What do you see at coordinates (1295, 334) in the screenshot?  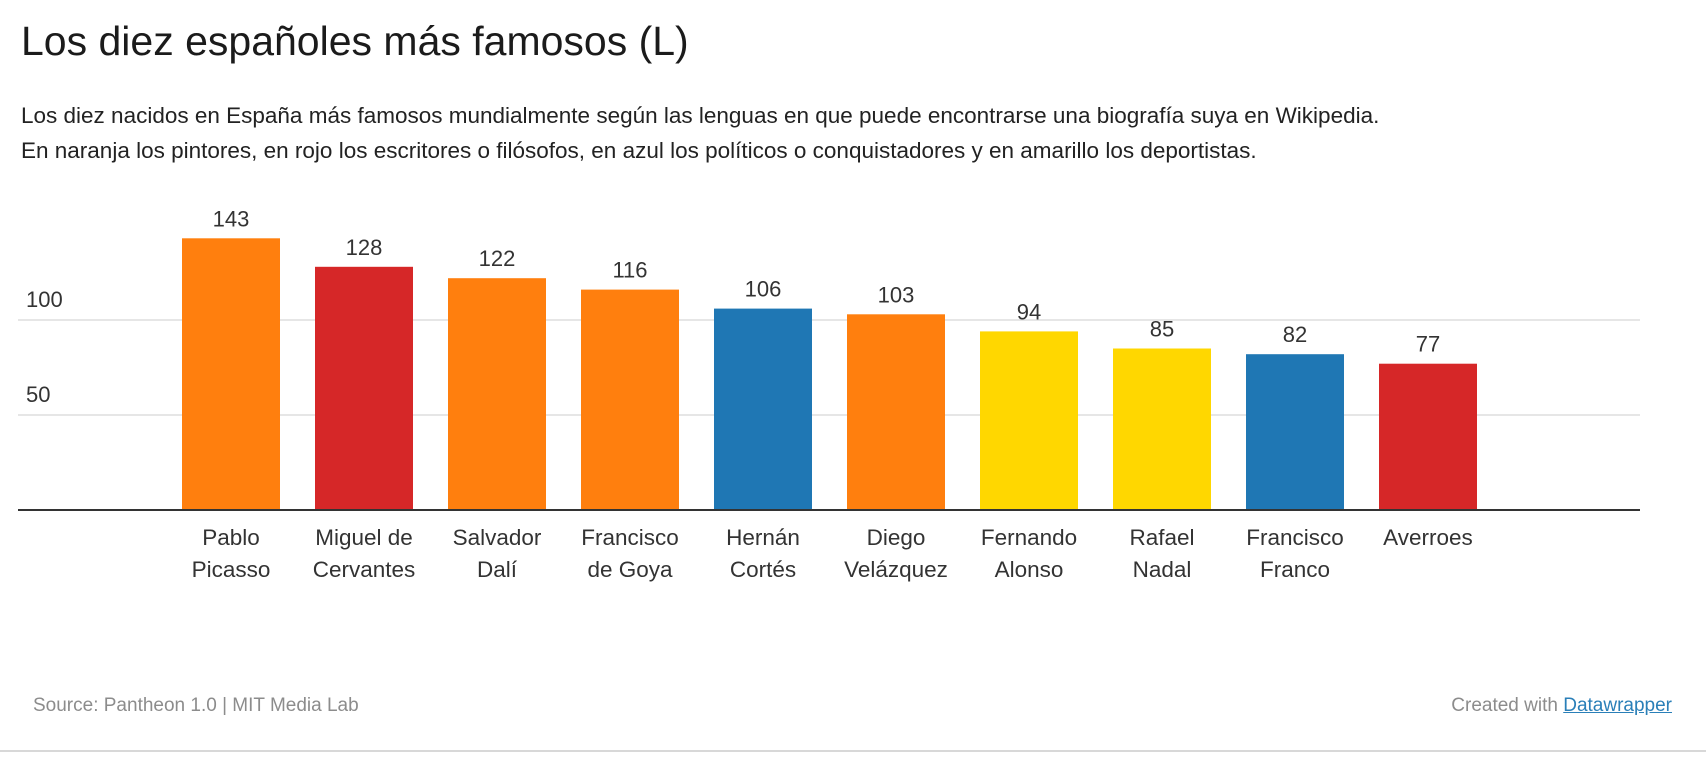 I see `data-label: 82` at bounding box center [1295, 334].